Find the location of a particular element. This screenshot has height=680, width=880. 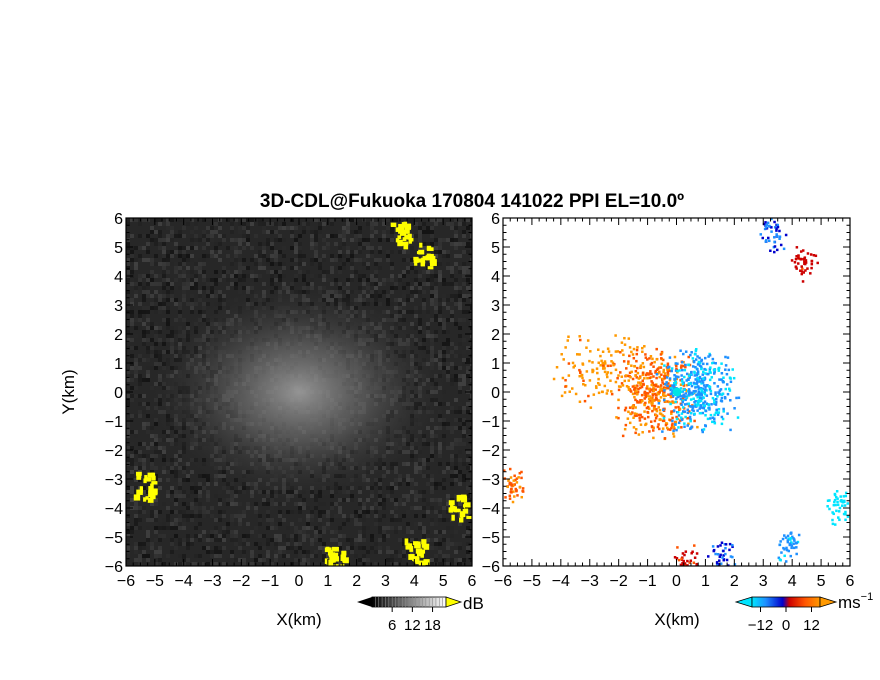

x-tick-label: 3 is located at coordinates (385, 581).